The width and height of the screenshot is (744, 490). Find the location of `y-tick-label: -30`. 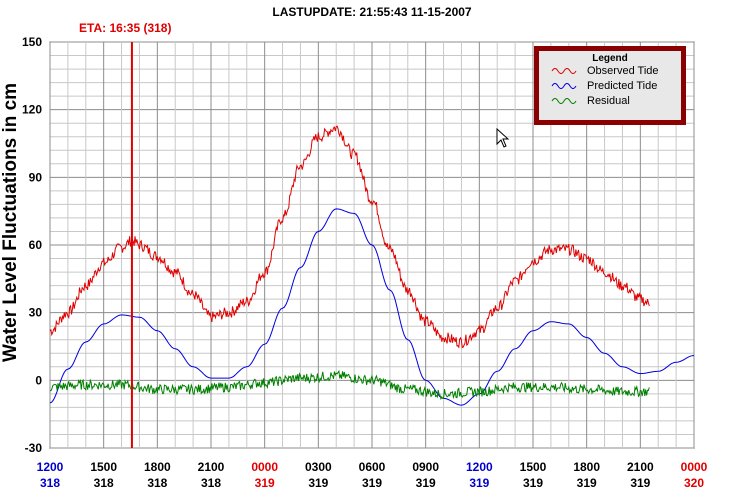

y-tick-label: -30 is located at coordinates (34, 448).